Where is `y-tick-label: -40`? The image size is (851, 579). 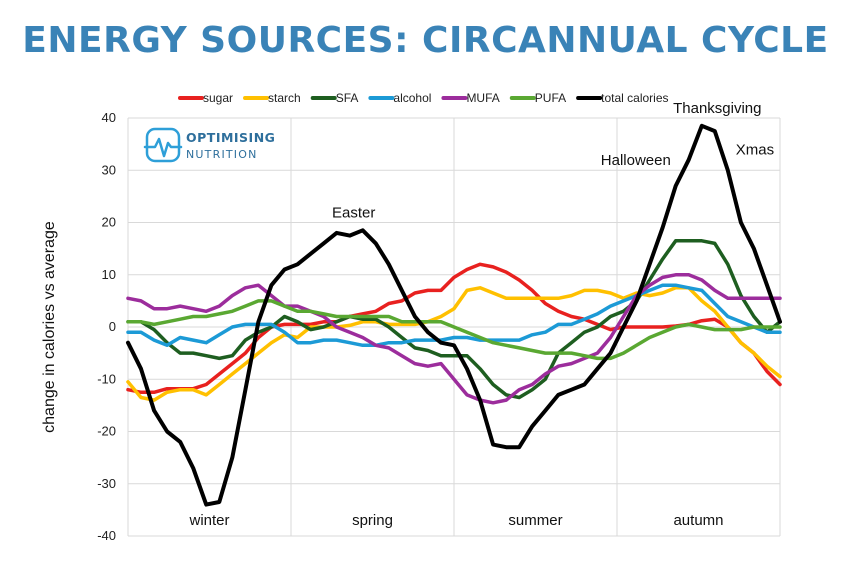 y-tick-label: -40 is located at coordinates (106, 535).